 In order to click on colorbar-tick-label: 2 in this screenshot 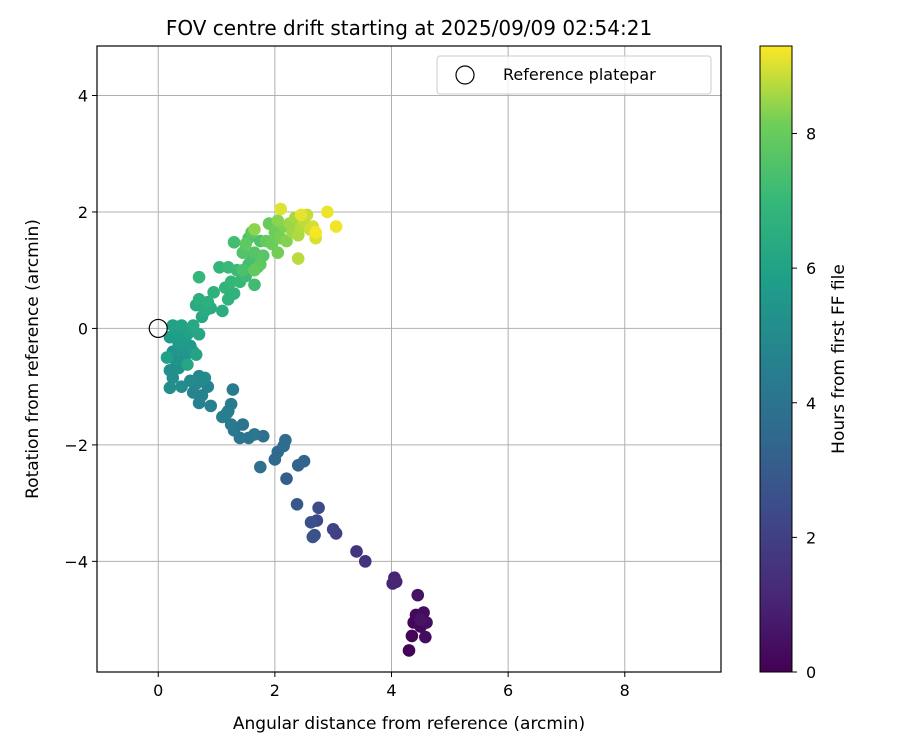, I will do `click(811, 537)`.